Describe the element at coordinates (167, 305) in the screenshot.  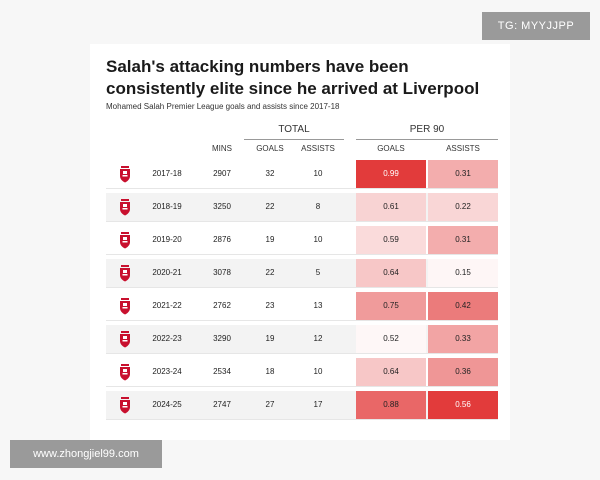
I see `cell-season: 2021-22` at that location.